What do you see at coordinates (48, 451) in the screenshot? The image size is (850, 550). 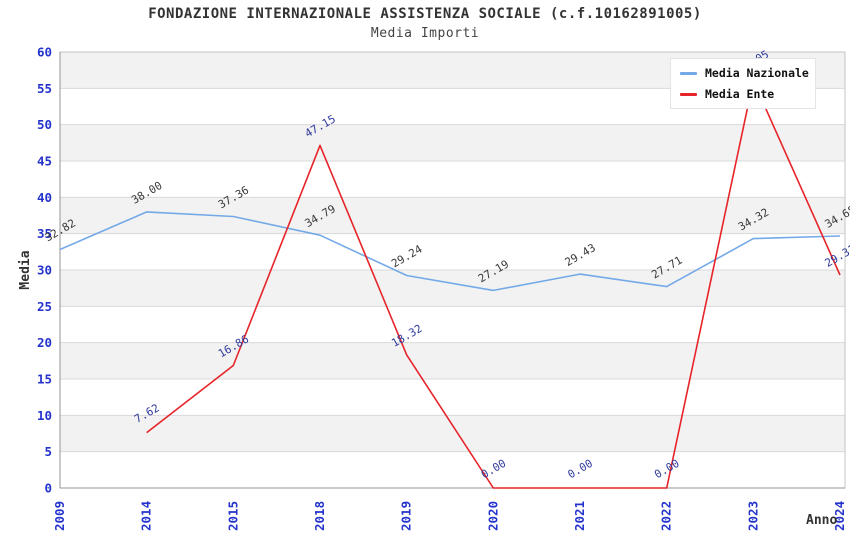 I see `y-tick-label: 5` at bounding box center [48, 451].